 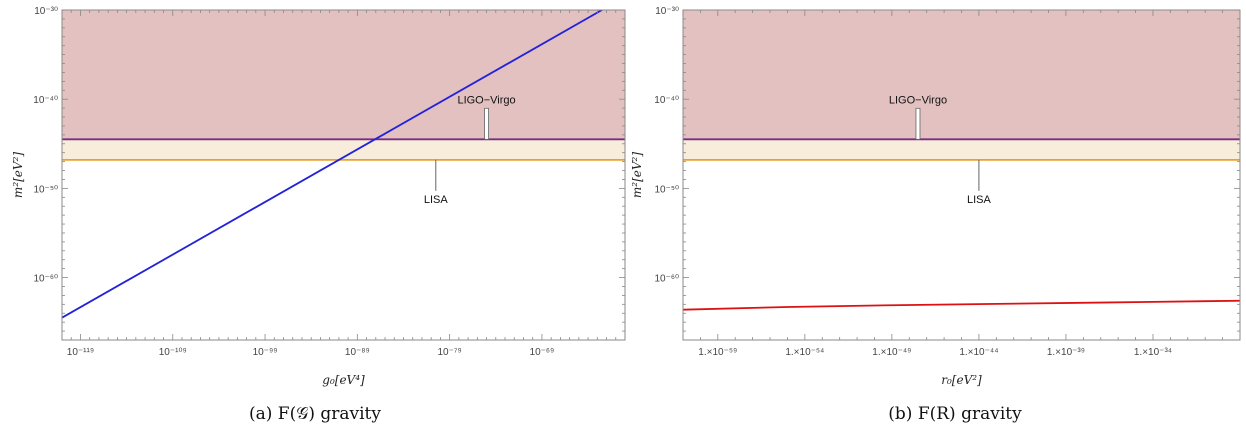 I want to click on x-tick-label: 1.×10⁻⁵⁹, so click(x=717, y=352).